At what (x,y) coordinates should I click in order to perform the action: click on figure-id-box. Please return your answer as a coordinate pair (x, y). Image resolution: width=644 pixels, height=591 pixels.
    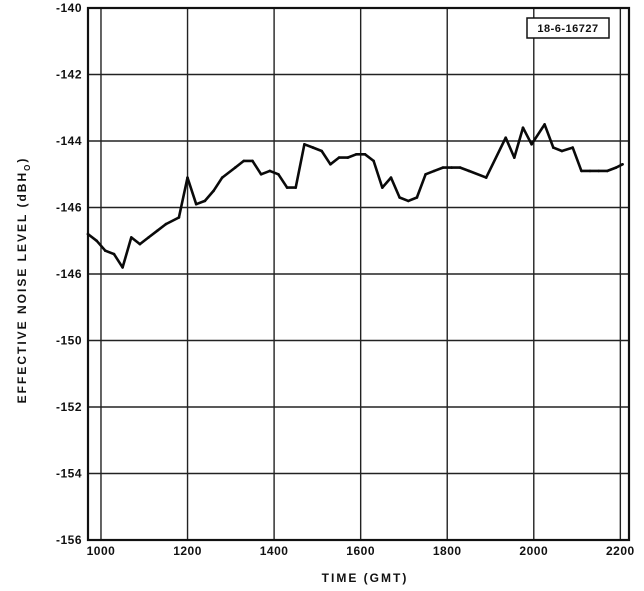
    Looking at the image, I should click on (568, 28).